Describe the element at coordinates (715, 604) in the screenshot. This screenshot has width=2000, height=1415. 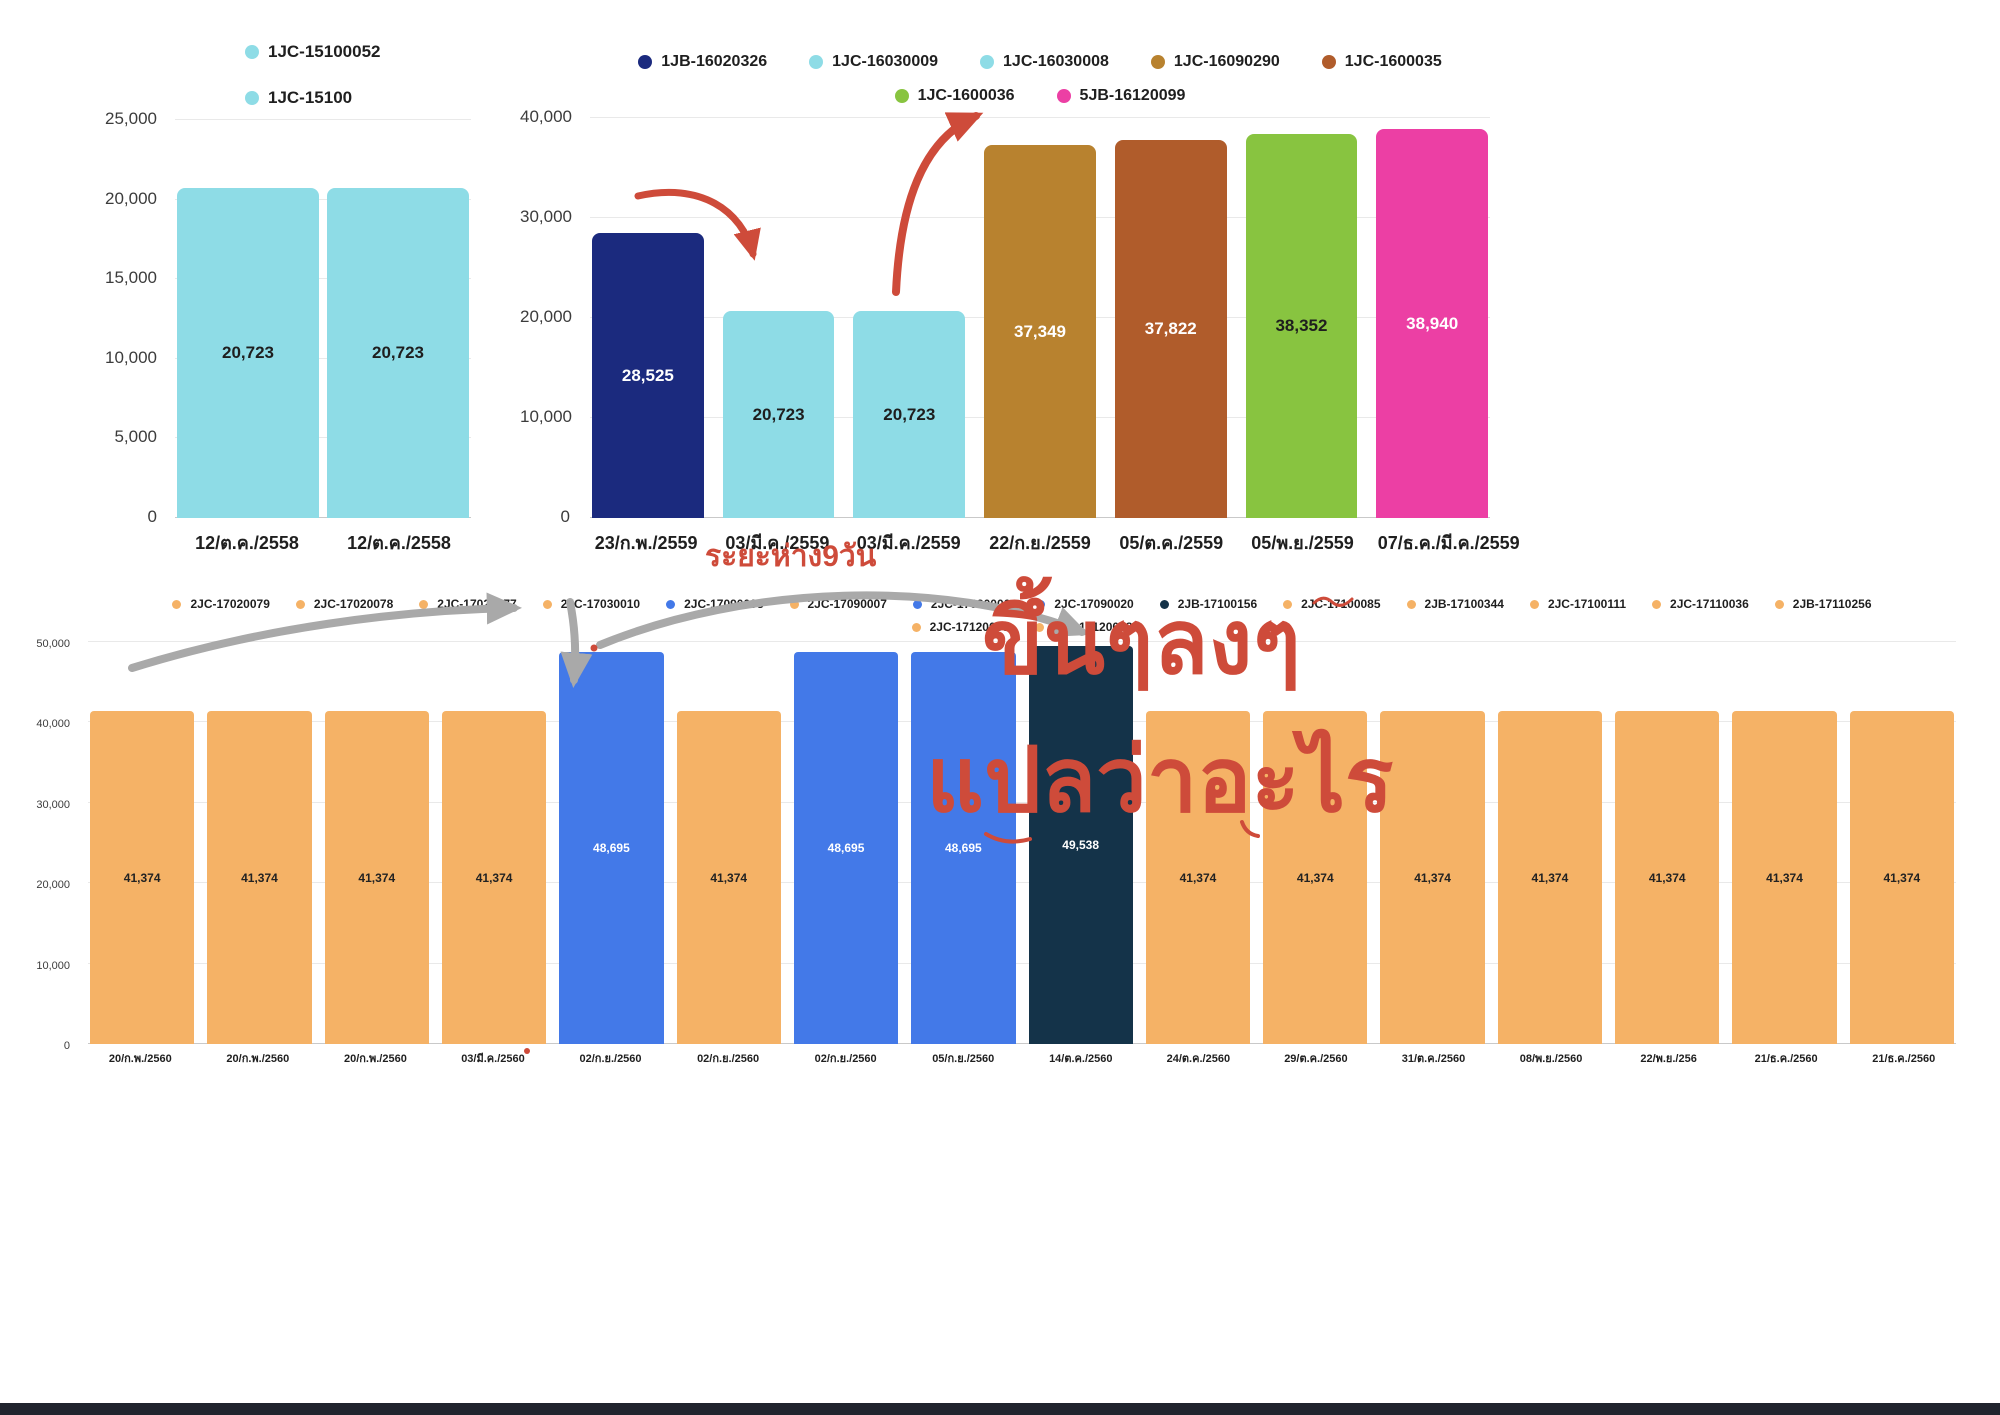
I see `legend-item: 2JC-17090008` at that location.